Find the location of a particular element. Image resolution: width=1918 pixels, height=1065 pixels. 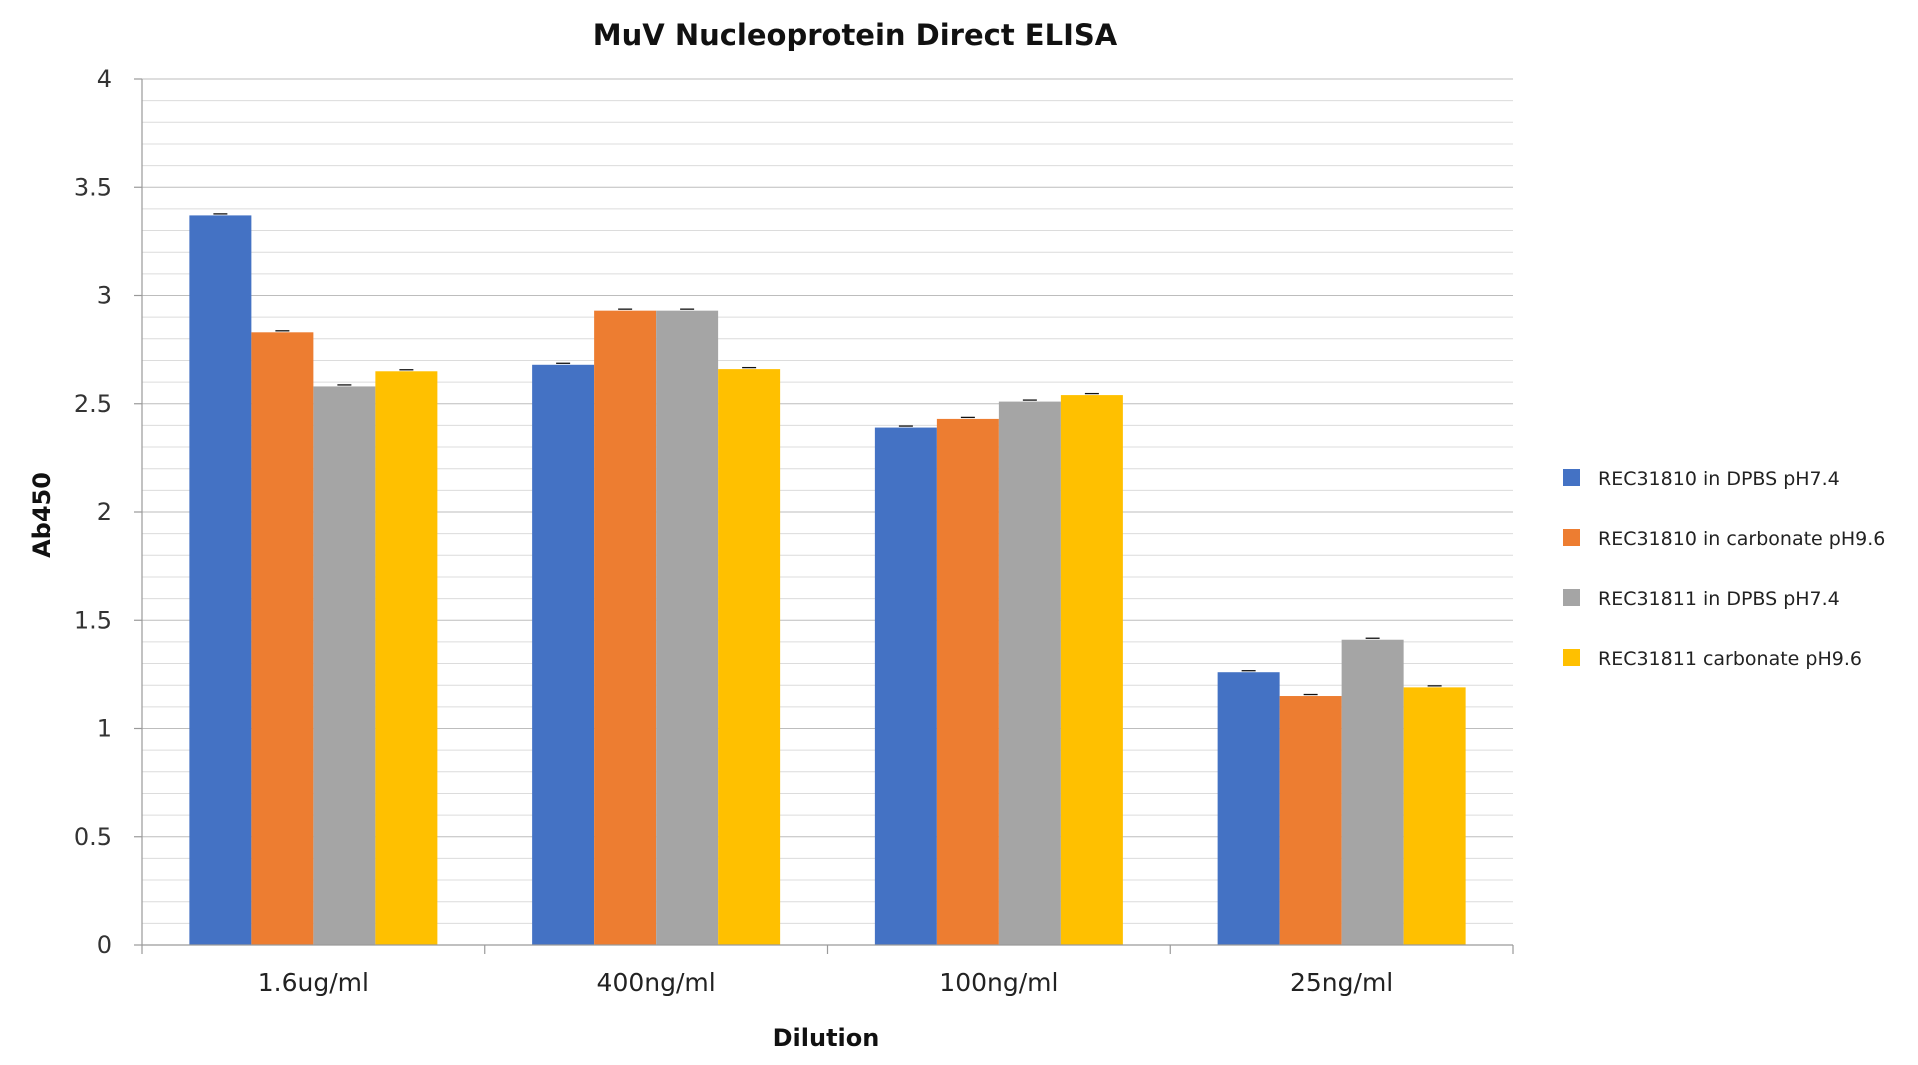

x-category-labels: 1.6ug/ml 400ng/ml 100ng/ml 25ng/ml is located at coordinates (825, 982).